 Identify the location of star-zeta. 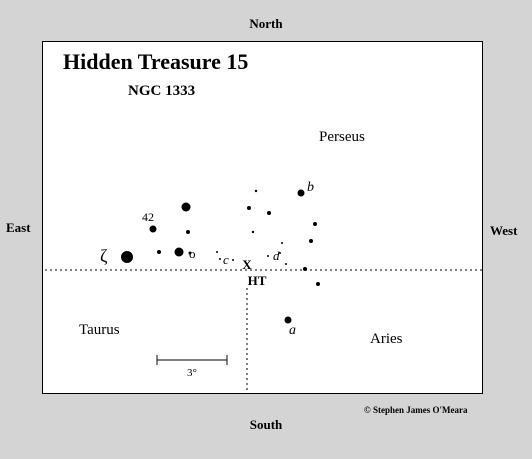
(127, 257).